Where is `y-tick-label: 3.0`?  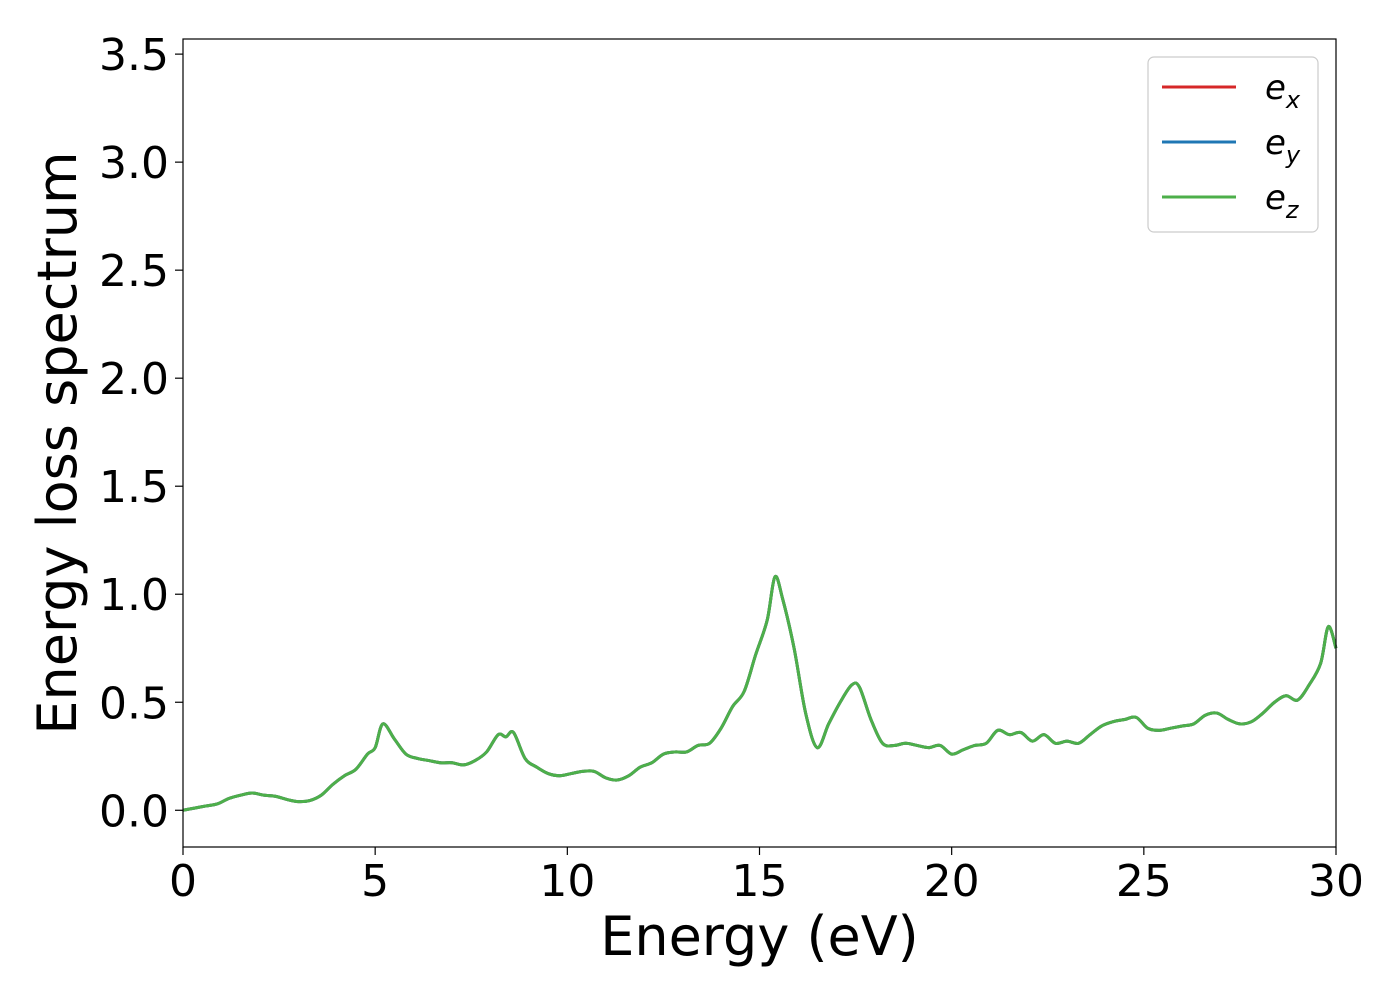
y-tick-label: 3.0 is located at coordinates (134, 163).